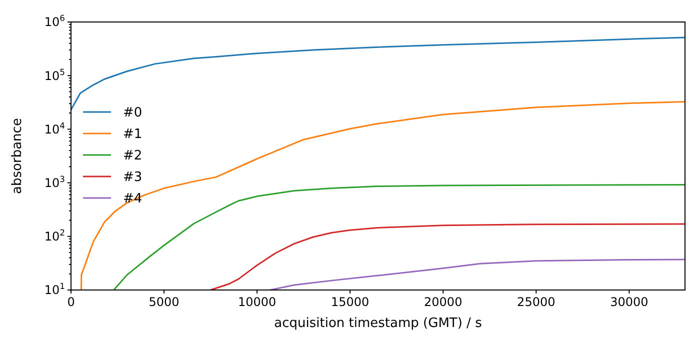 The width and height of the screenshot is (700, 350). Describe the element at coordinates (132, 134) in the screenshot. I see `legend-label: #1` at that location.